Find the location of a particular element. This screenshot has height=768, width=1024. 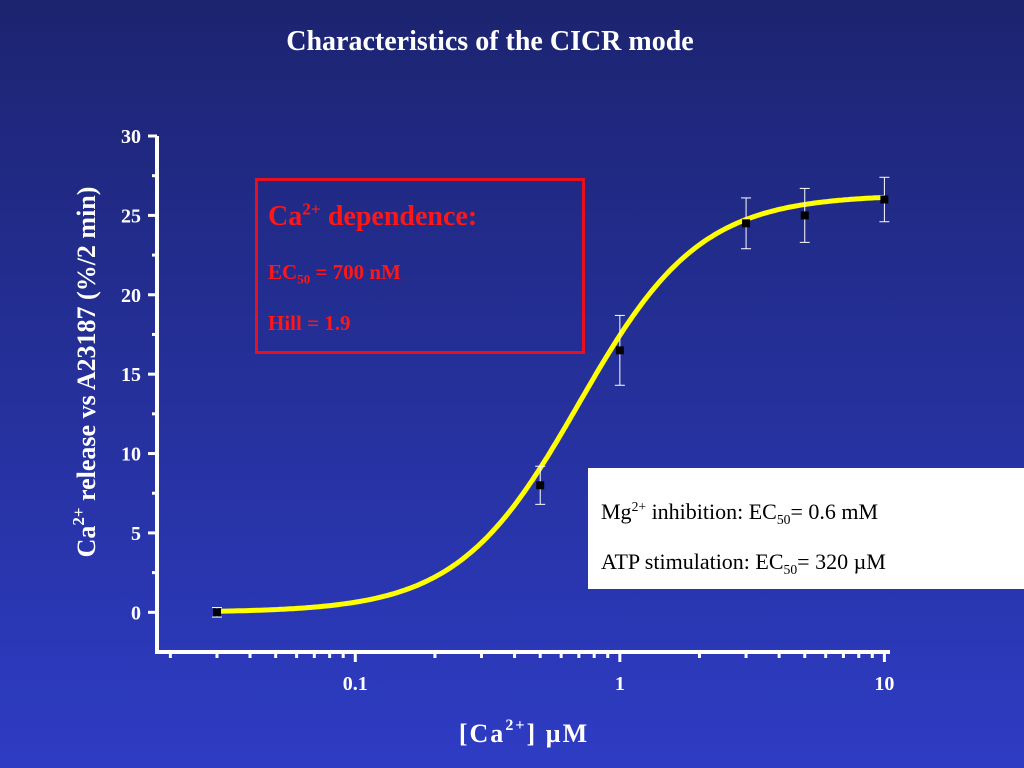

x-axis-title-sup: 2+ is located at coordinates (515, 725).